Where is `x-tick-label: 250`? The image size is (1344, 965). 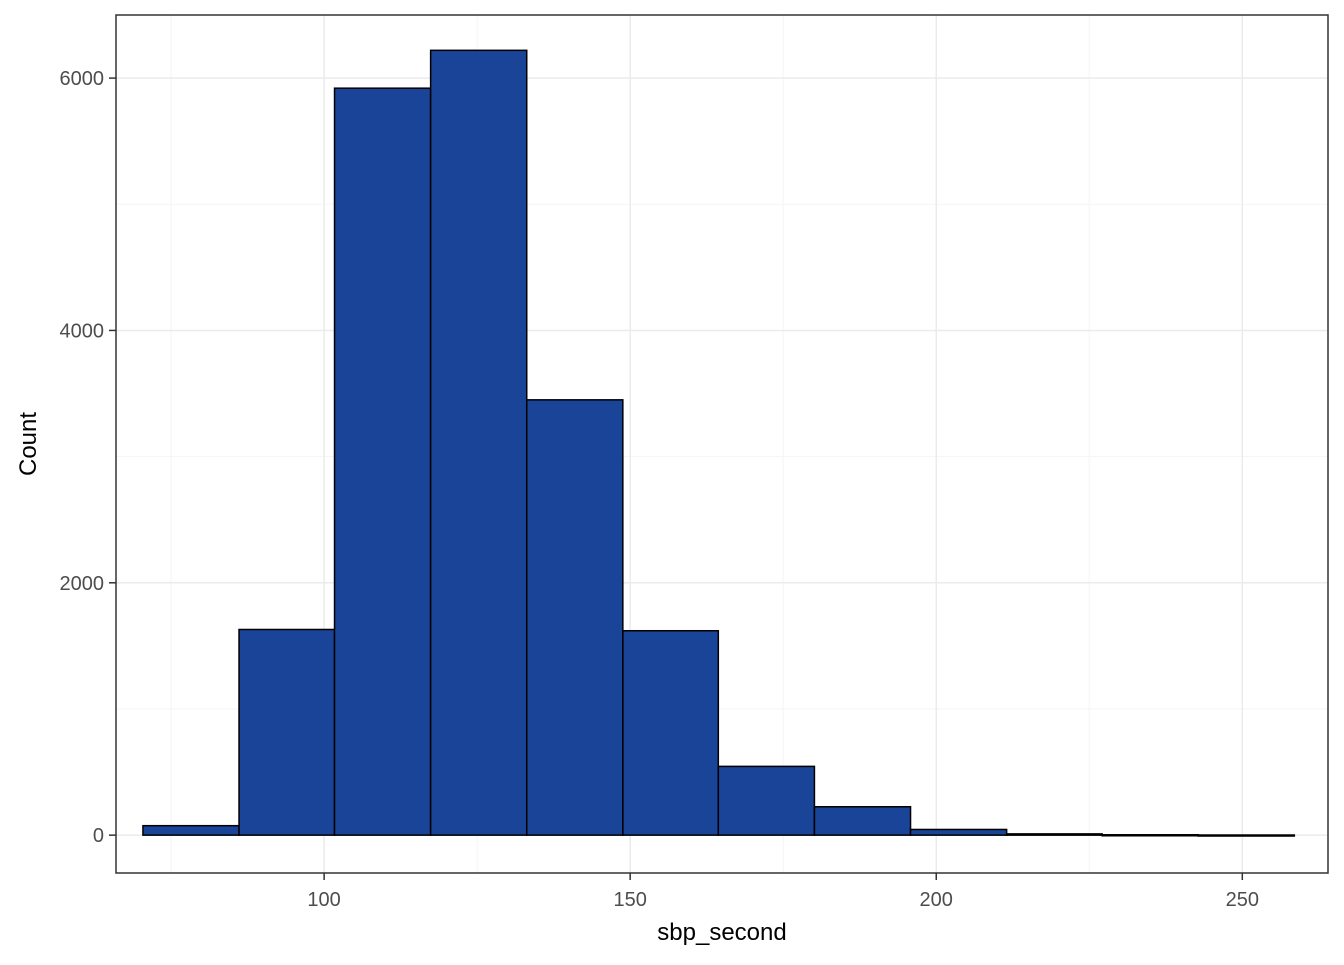
x-tick-label: 250 is located at coordinates (1242, 900).